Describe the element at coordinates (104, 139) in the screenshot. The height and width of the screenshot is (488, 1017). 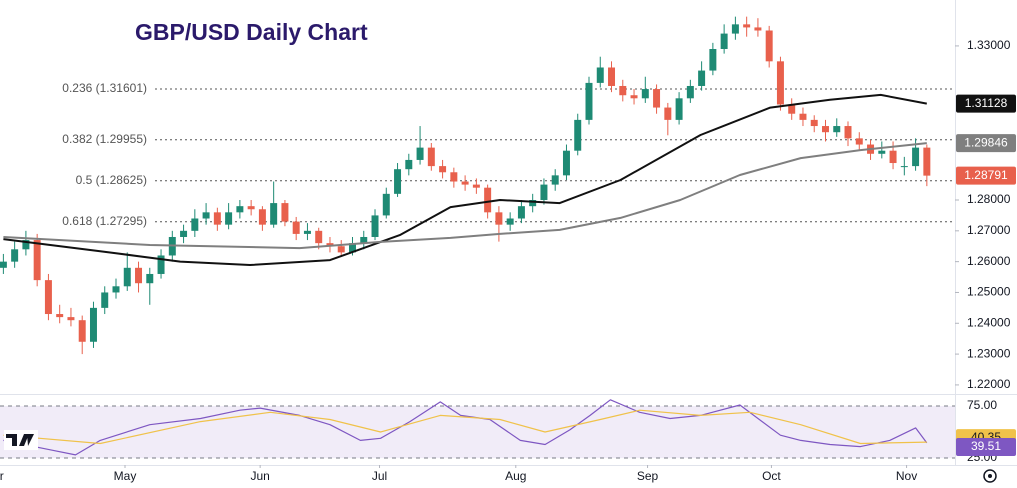
I see `fib-label: 0.382 (1.29955)` at that location.